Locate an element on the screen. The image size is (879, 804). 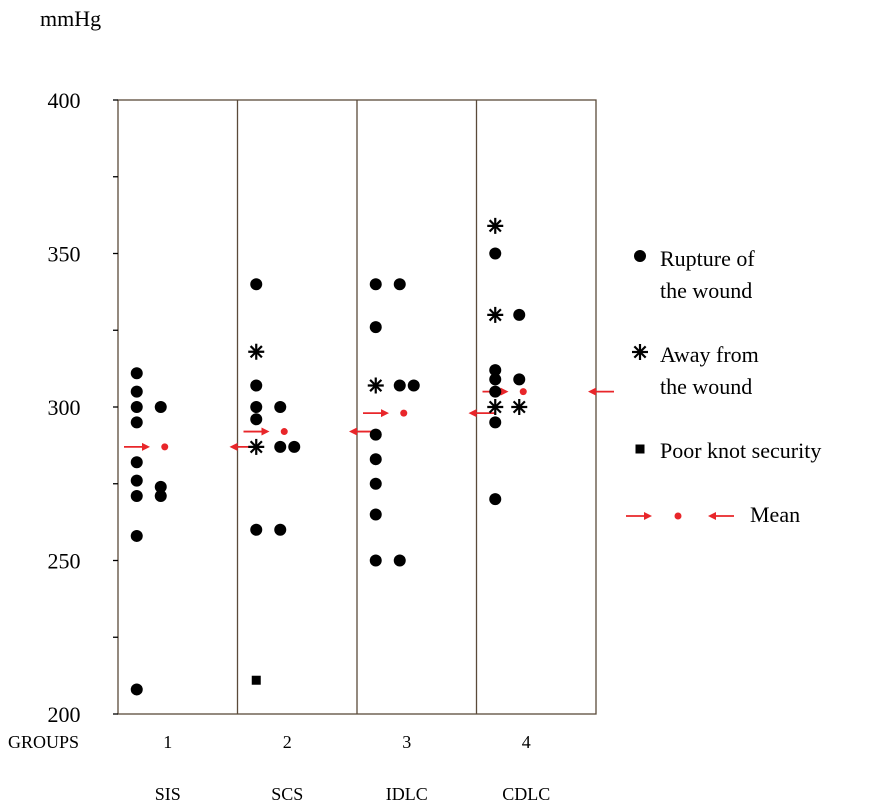
legend-mean-arrow-left is located at coordinates (639, 516).